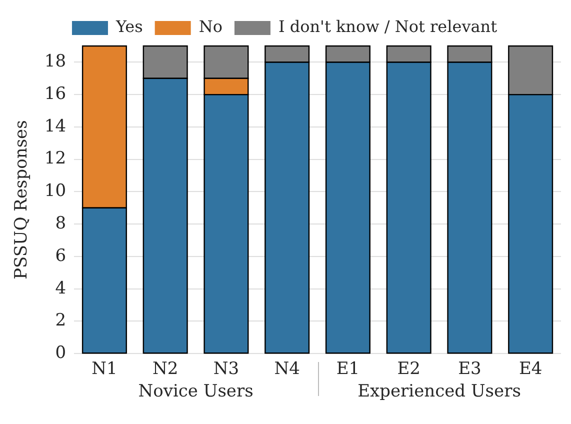 The height and width of the screenshot is (424, 571). I want to click on y-tick-label: 8, so click(60, 224).